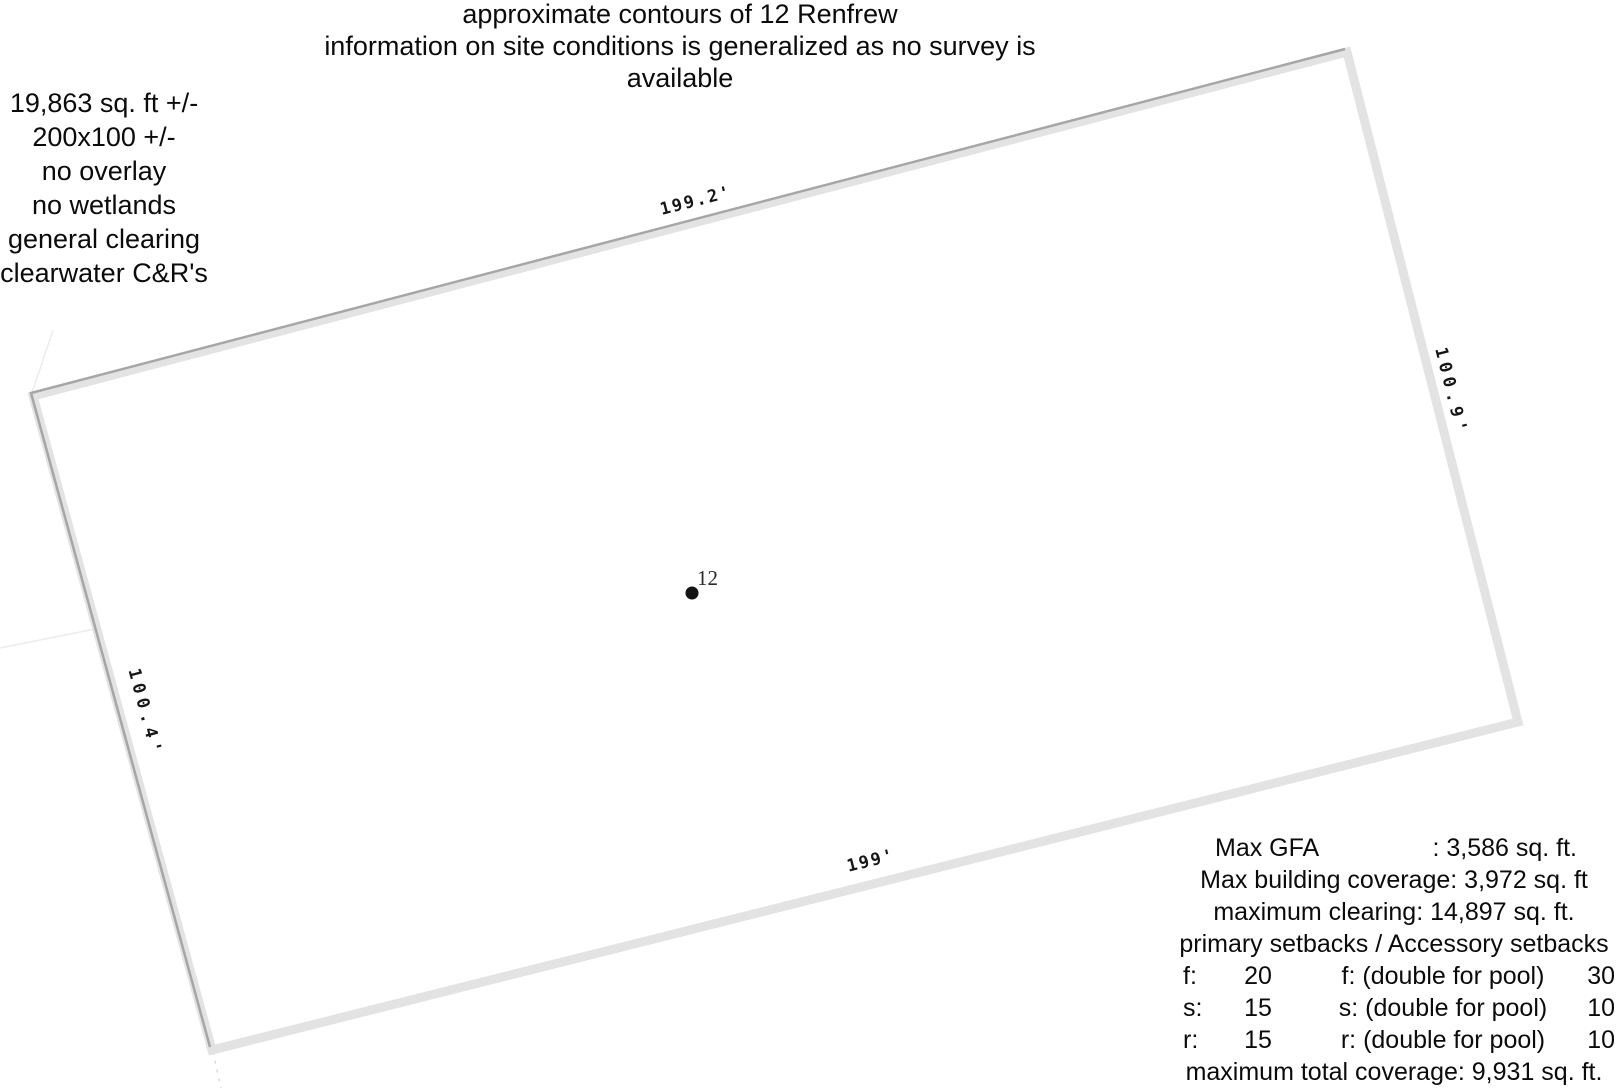 Image resolution: width=1619 pixels, height=1088 pixels. I want to click on side-primary-value: 15, so click(1258, 1008).